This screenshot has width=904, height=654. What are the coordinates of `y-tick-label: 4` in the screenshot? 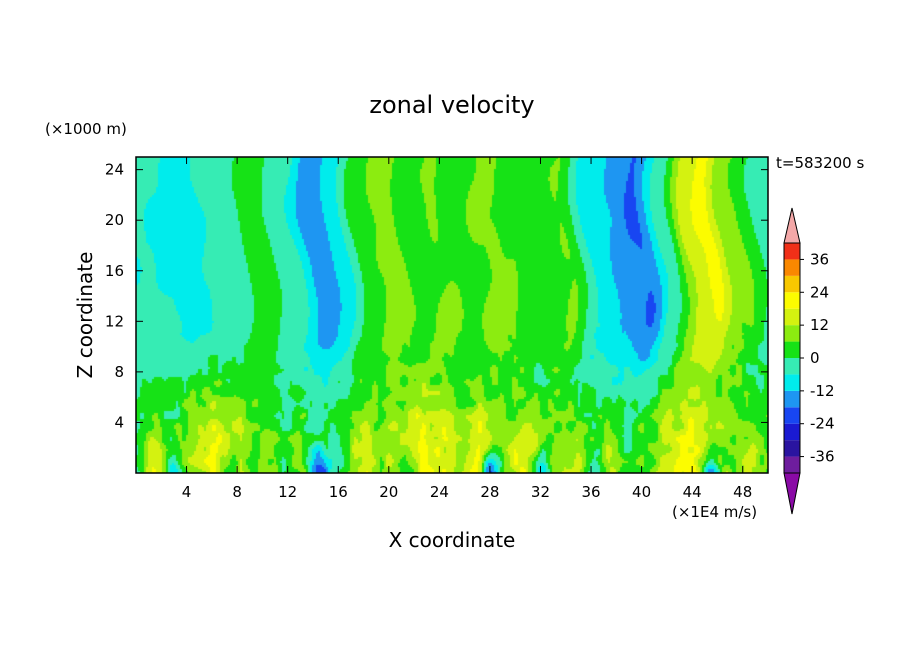 It's located at (119, 422).